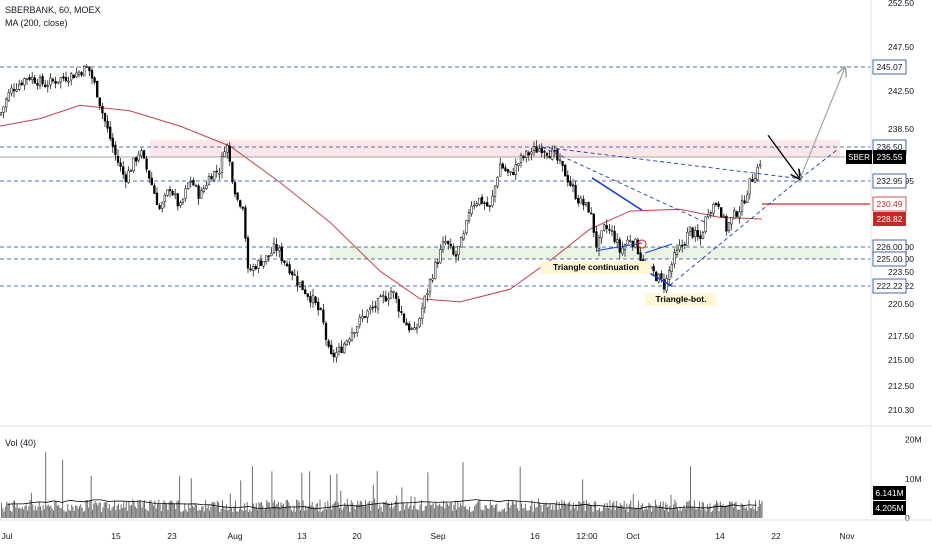 This screenshot has height=555, width=932. I want to click on price-tick-label: 210.30, so click(901, 410).